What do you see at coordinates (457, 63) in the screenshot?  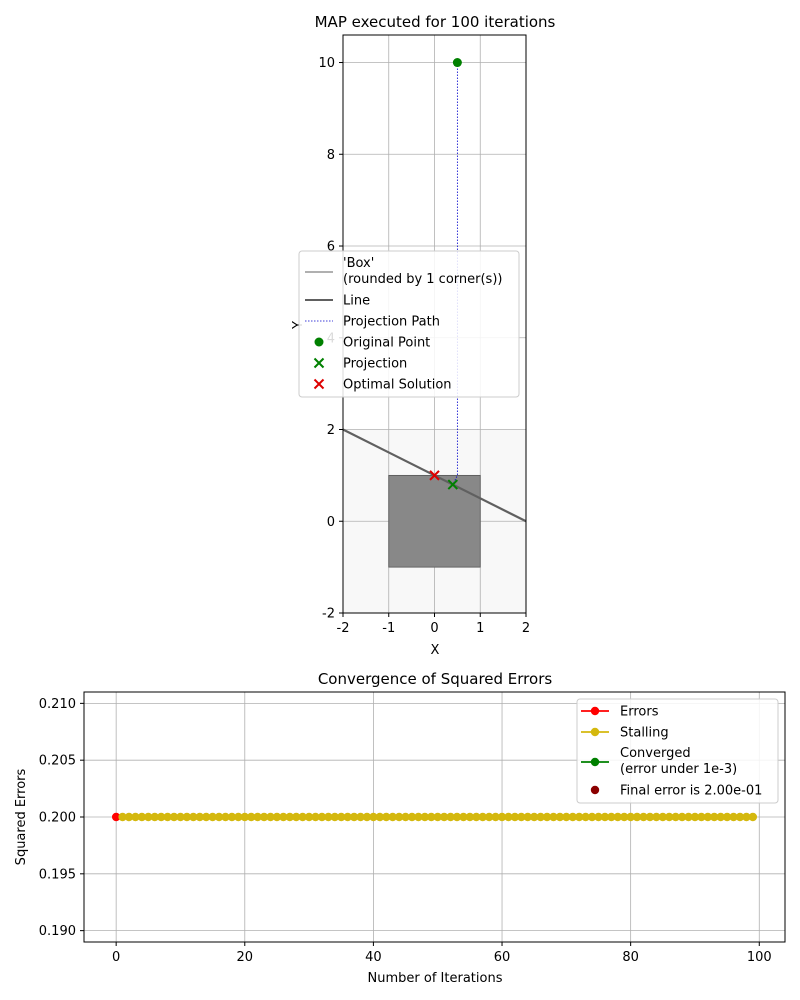 I see `original-point-marker` at bounding box center [457, 63].